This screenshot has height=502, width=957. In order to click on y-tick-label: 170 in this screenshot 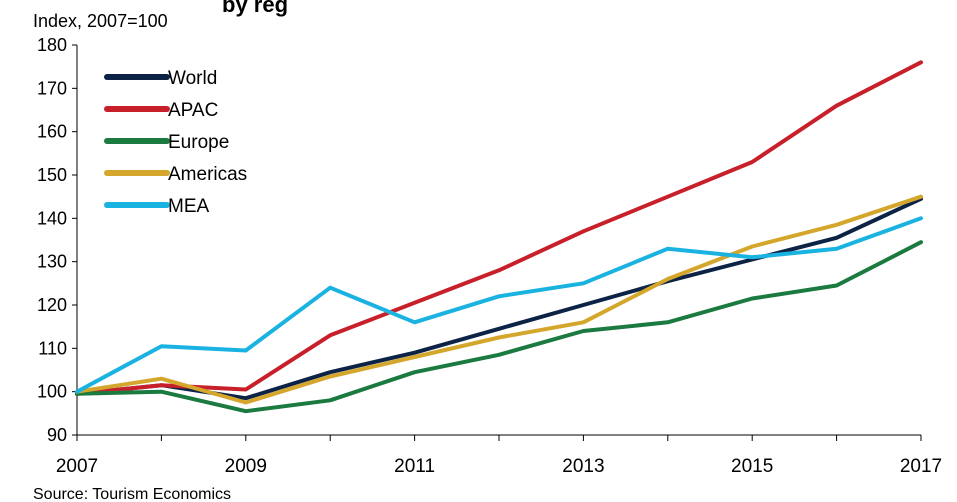, I will do `click(52, 88)`.